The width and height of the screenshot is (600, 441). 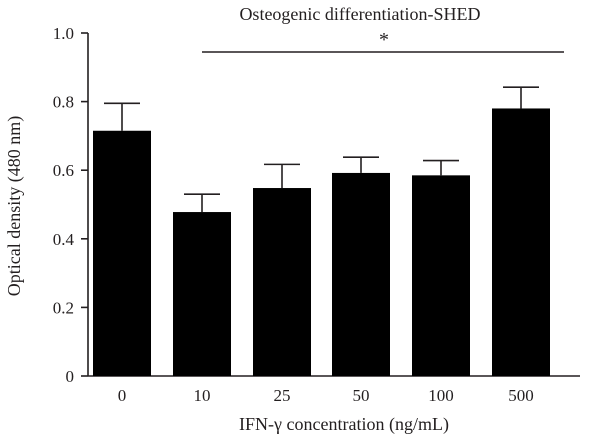 What do you see at coordinates (521, 395) in the screenshot?
I see `x-tick-label: 500` at bounding box center [521, 395].